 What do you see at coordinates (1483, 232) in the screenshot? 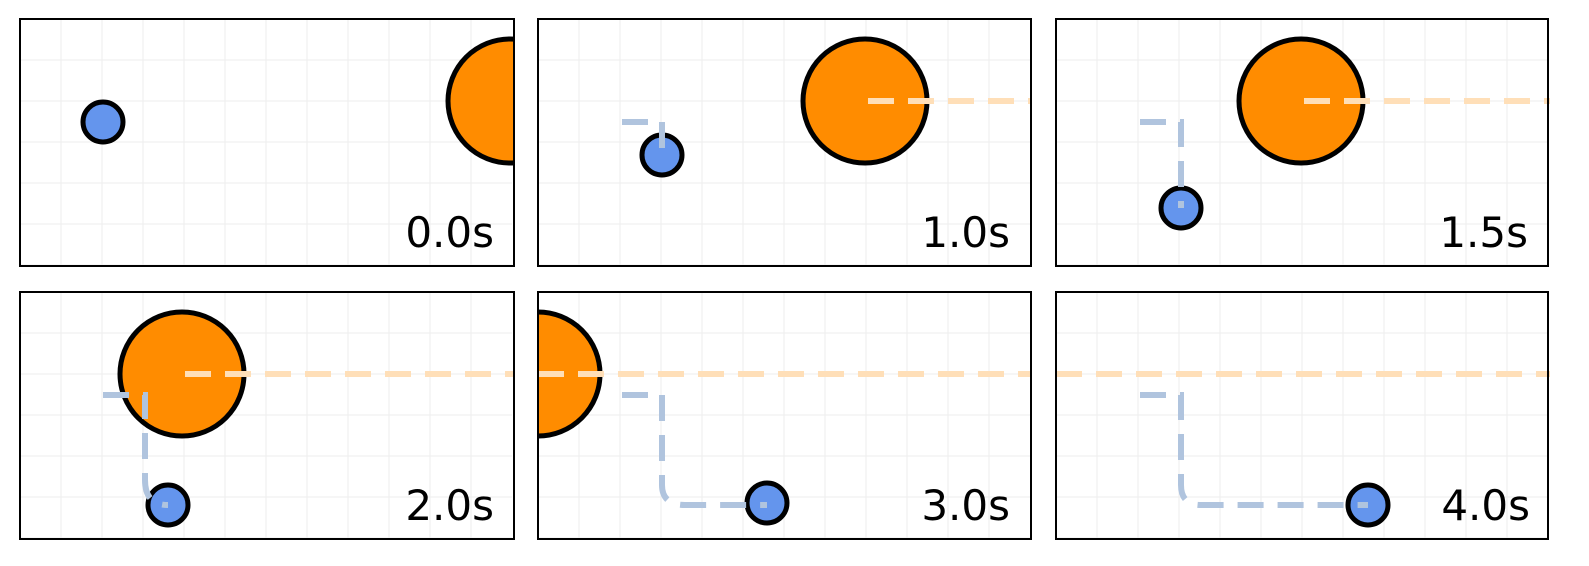
I see `time-label: 1.5s` at bounding box center [1483, 232].